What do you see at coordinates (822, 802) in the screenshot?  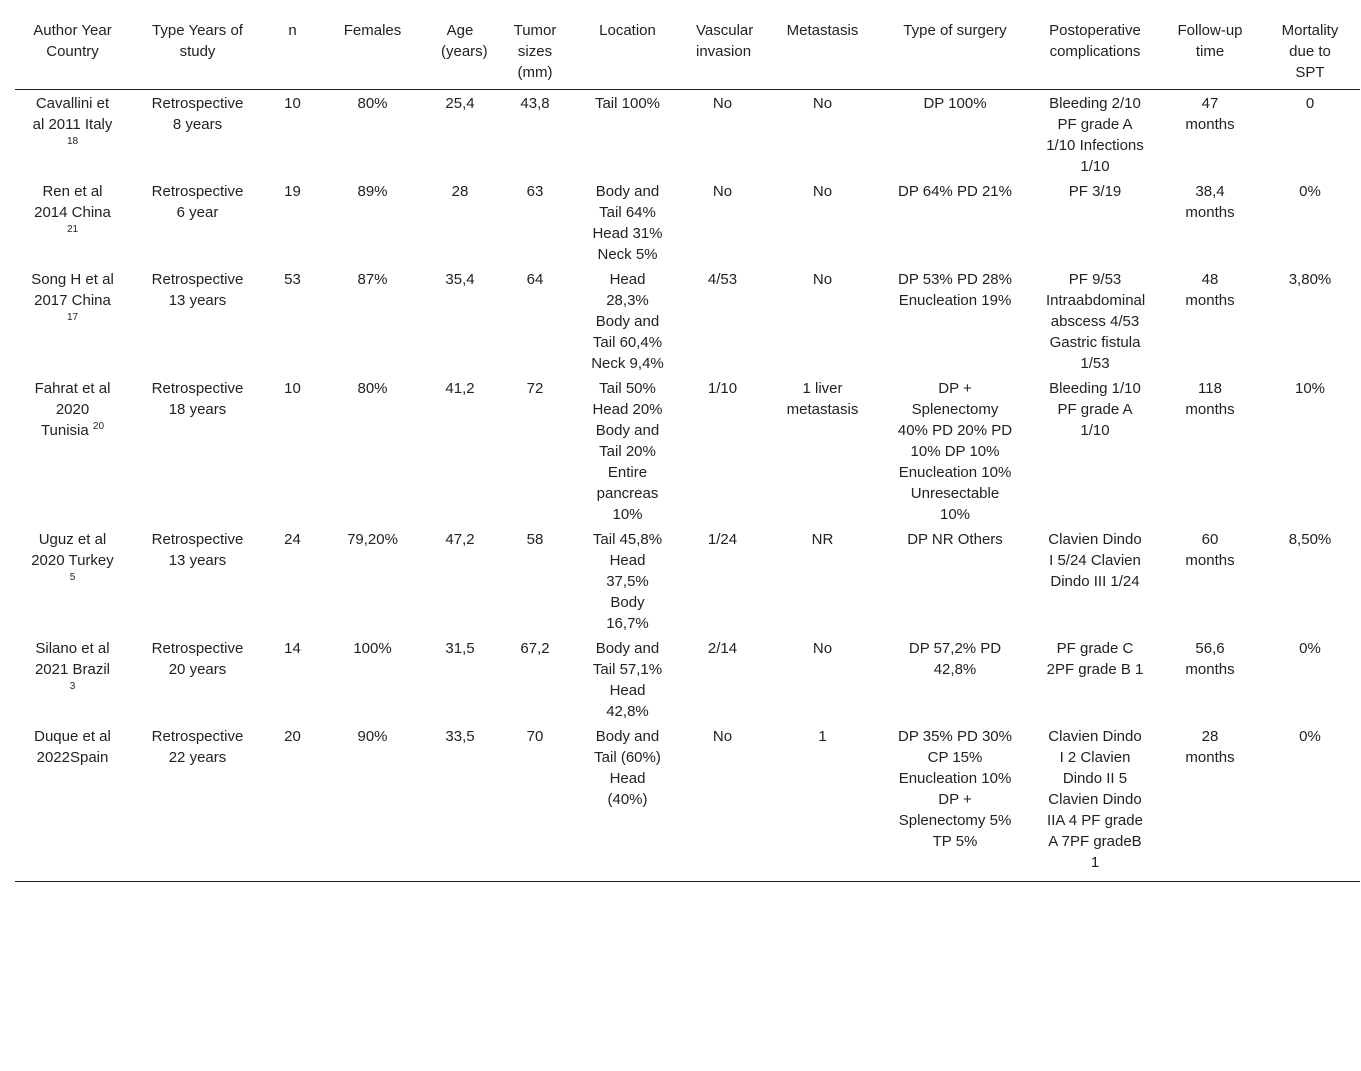 I see `table-cell: 1` at bounding box center [822, 802].